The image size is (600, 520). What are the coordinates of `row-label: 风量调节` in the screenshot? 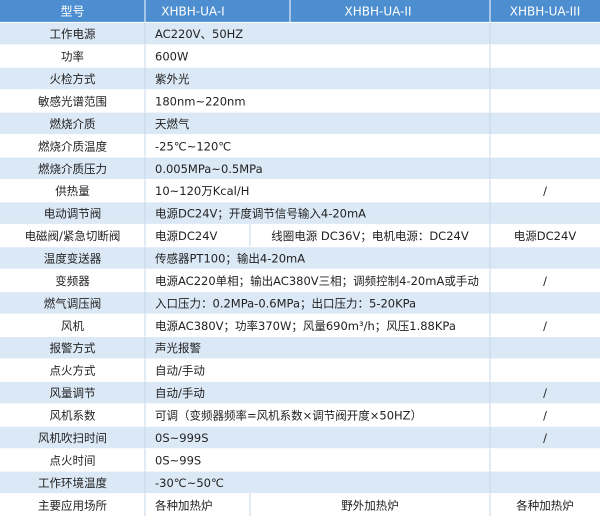 It's located at (73, 393).